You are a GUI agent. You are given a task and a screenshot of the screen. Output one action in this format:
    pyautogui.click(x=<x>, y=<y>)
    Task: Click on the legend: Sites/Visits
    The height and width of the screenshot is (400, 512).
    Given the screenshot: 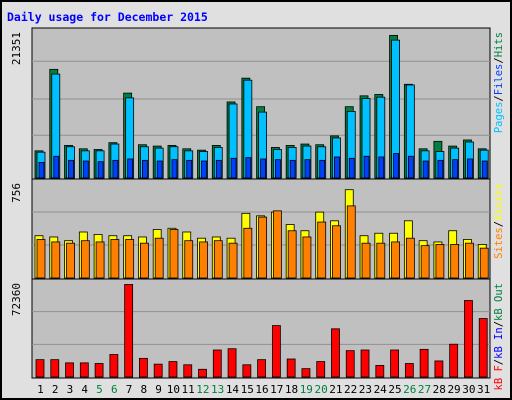 What is the action you would take?
    pyautogui.click(x=499, y=221)
    